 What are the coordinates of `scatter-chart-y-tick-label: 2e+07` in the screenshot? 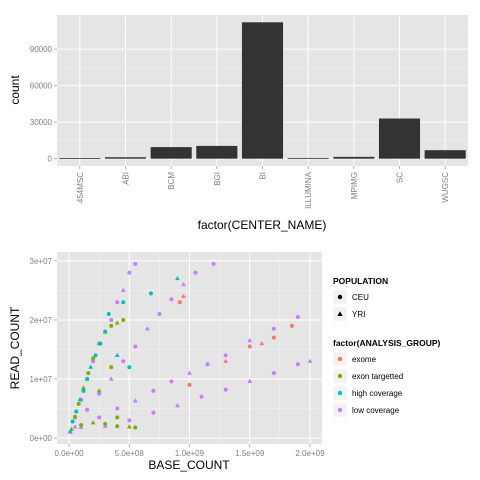 It's located at (41, 320).